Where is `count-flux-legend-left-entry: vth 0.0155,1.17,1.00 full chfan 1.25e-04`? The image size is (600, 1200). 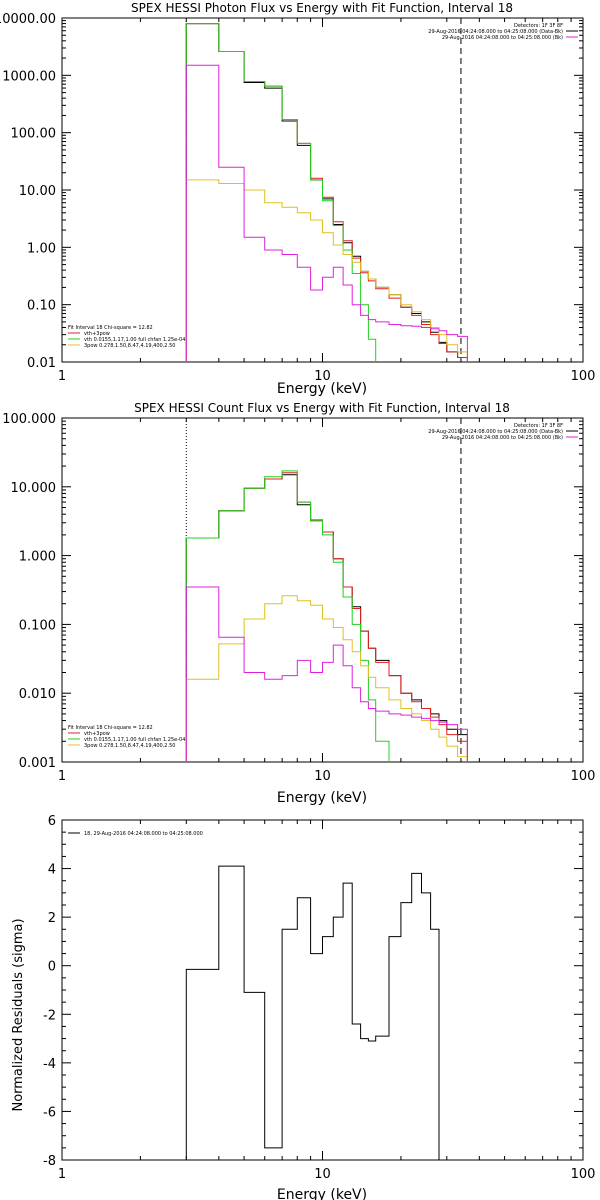
count-flux-legend-left-entry: vth 0.0155,1.17,1.00 full chfan 1.25e-04 is located at coordinates (134, 740).